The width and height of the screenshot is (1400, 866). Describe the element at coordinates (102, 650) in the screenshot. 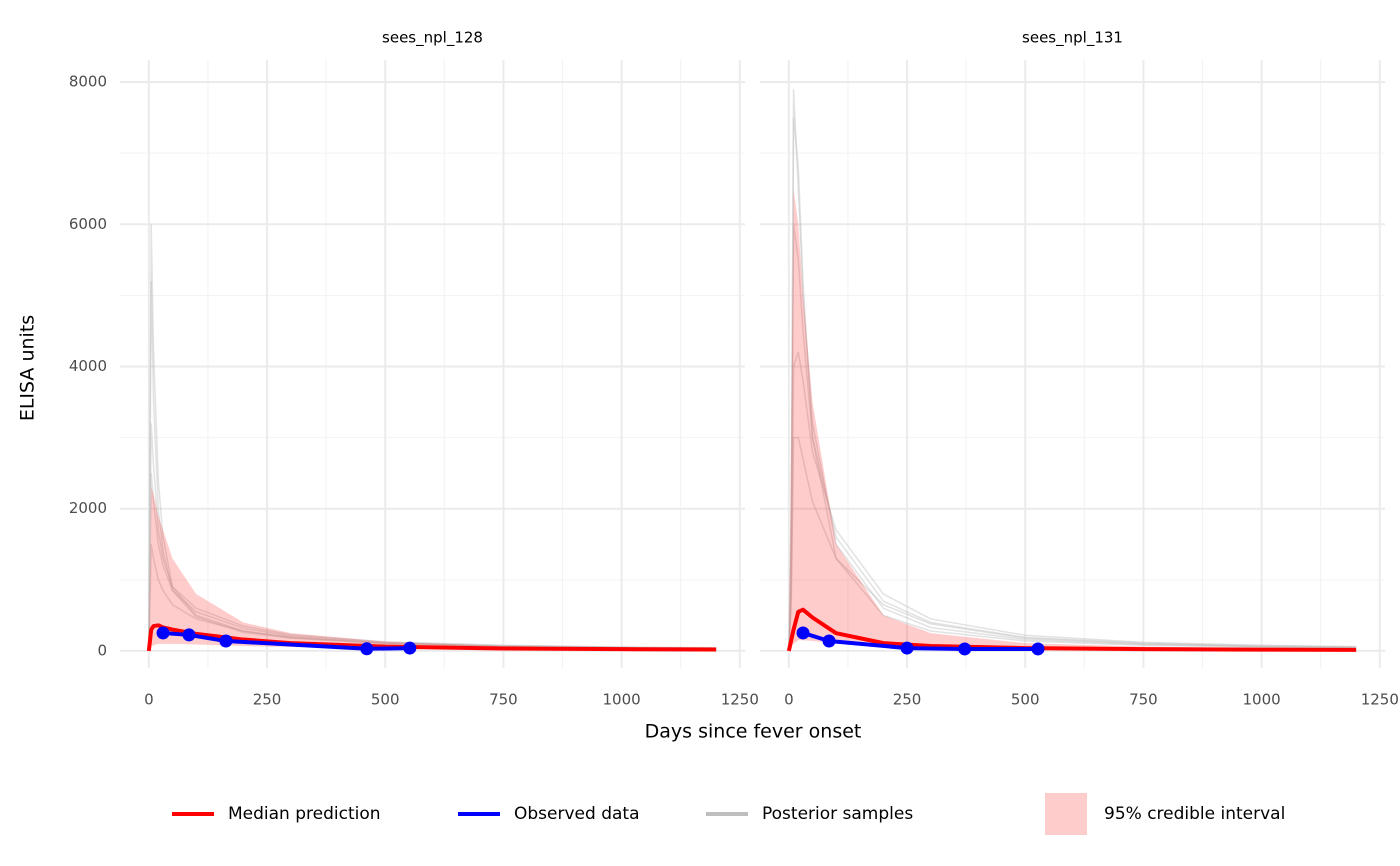

I see `y-tick-label: 0` at that location.